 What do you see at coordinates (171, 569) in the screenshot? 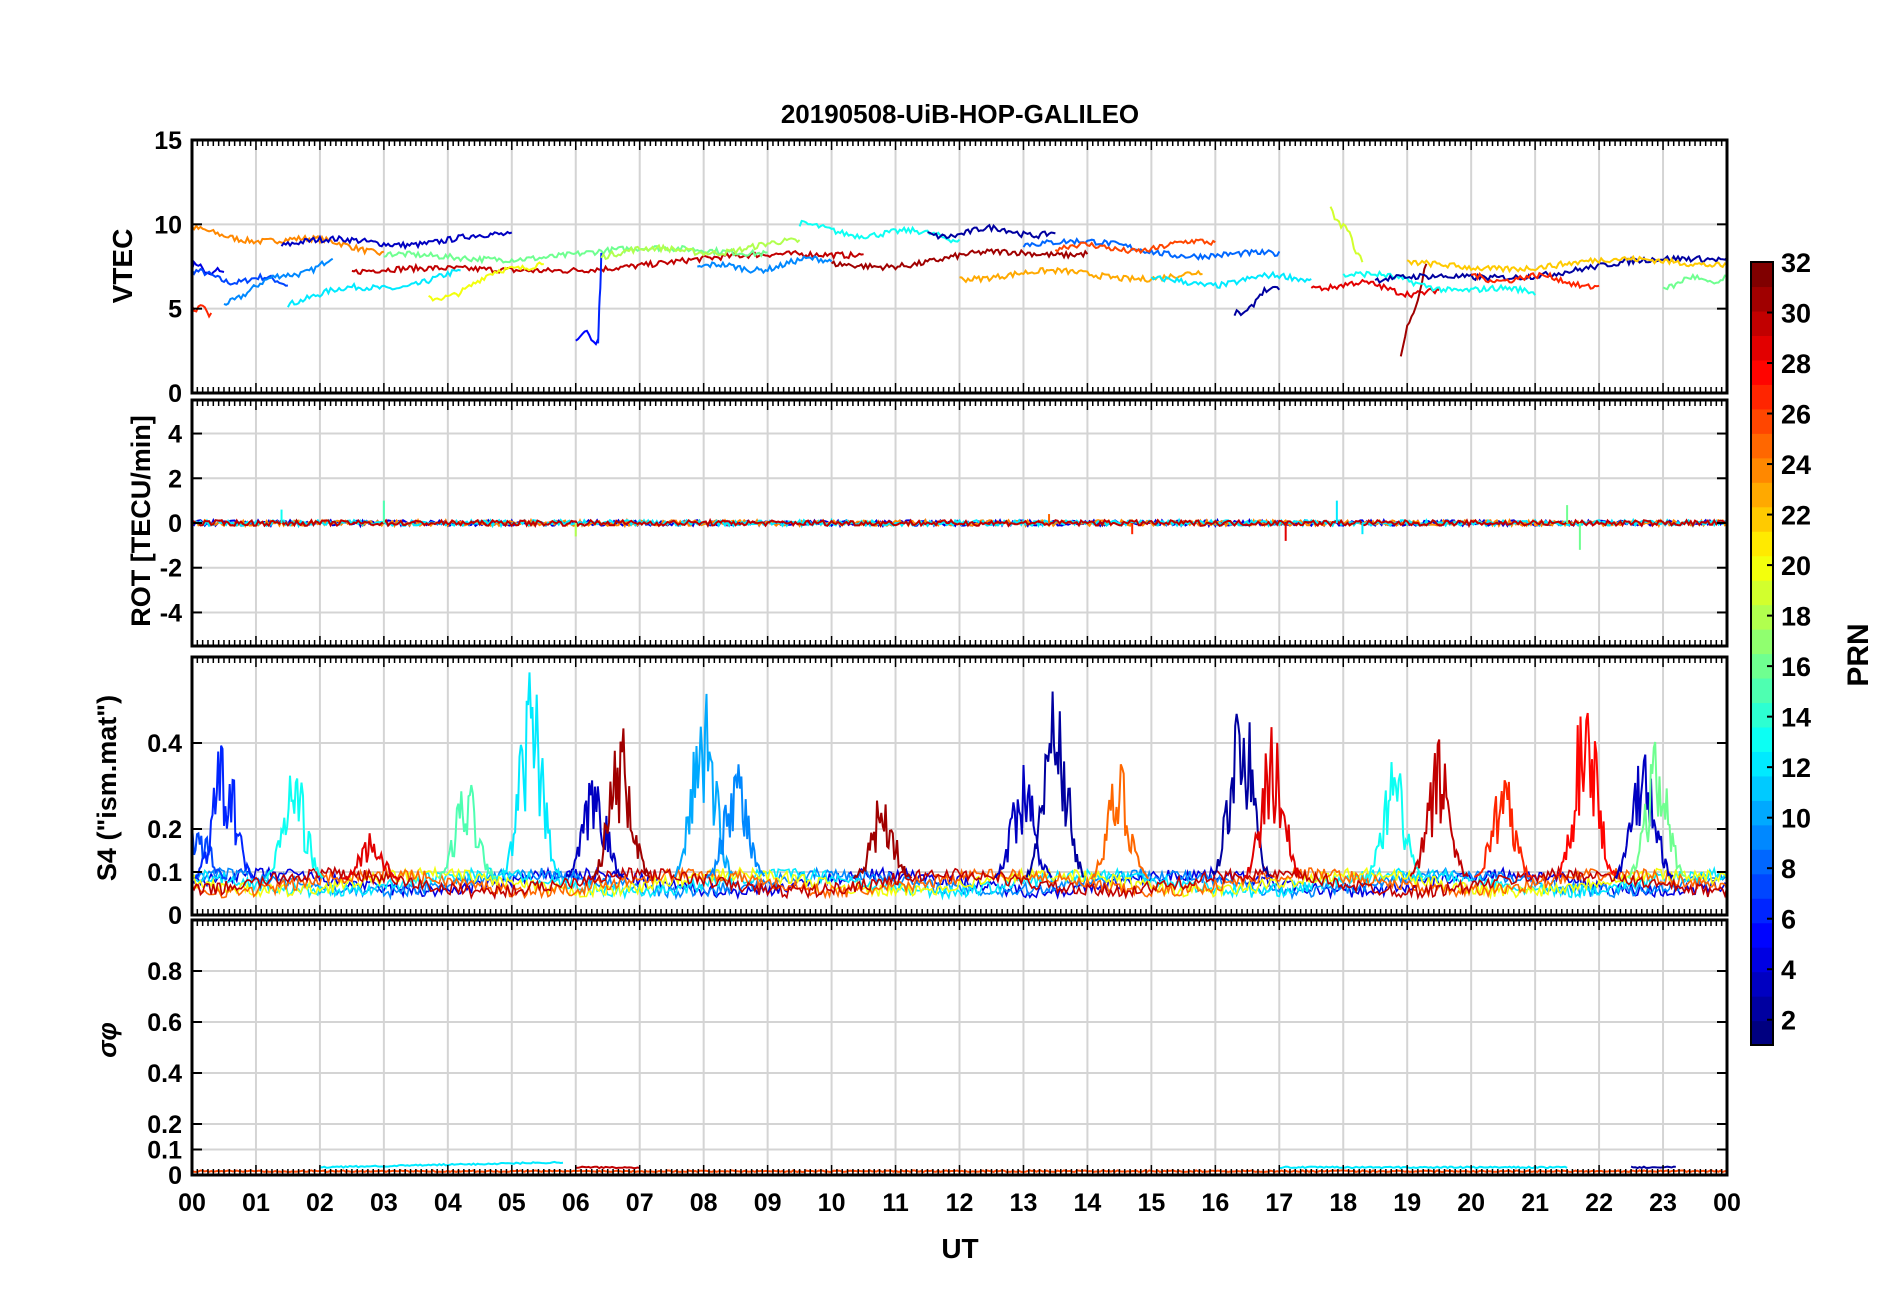
I see `y-tick-label: -2` at bounding box center [171, 569].